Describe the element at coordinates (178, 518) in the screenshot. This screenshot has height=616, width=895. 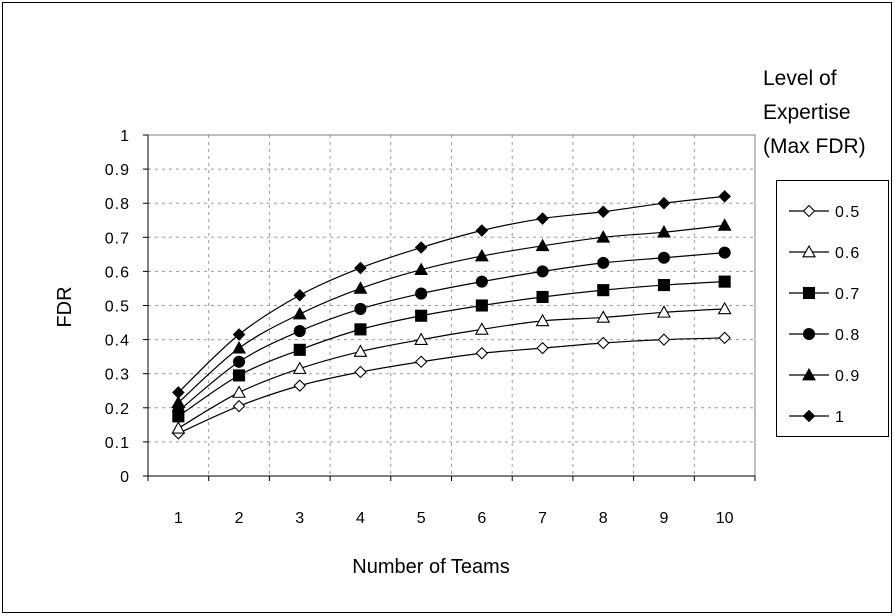
I see `x-tick-label: 1` at that location.